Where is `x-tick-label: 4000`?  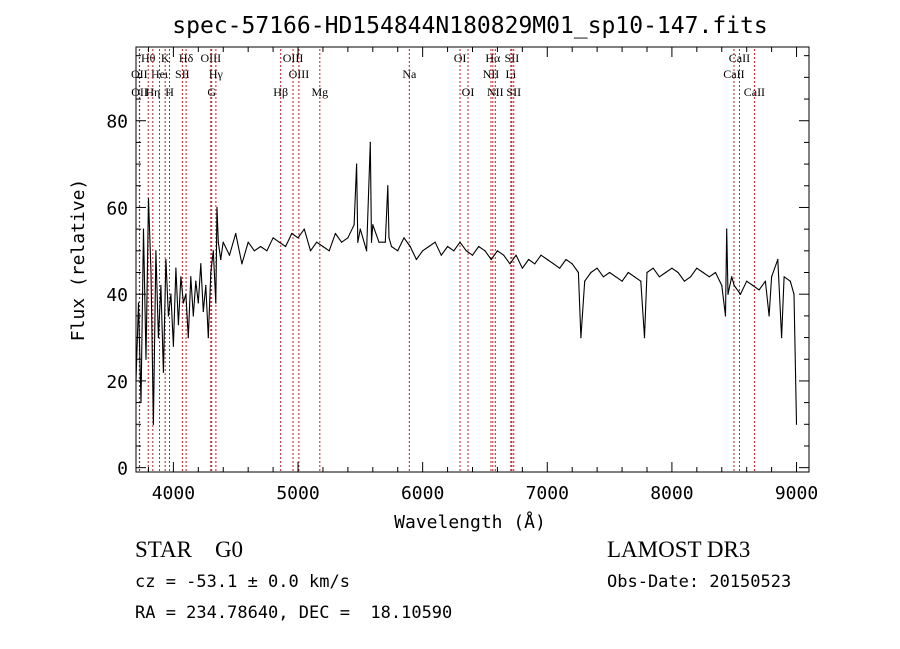 x-tick-label: 4000 is located at coordinates (173, 493).